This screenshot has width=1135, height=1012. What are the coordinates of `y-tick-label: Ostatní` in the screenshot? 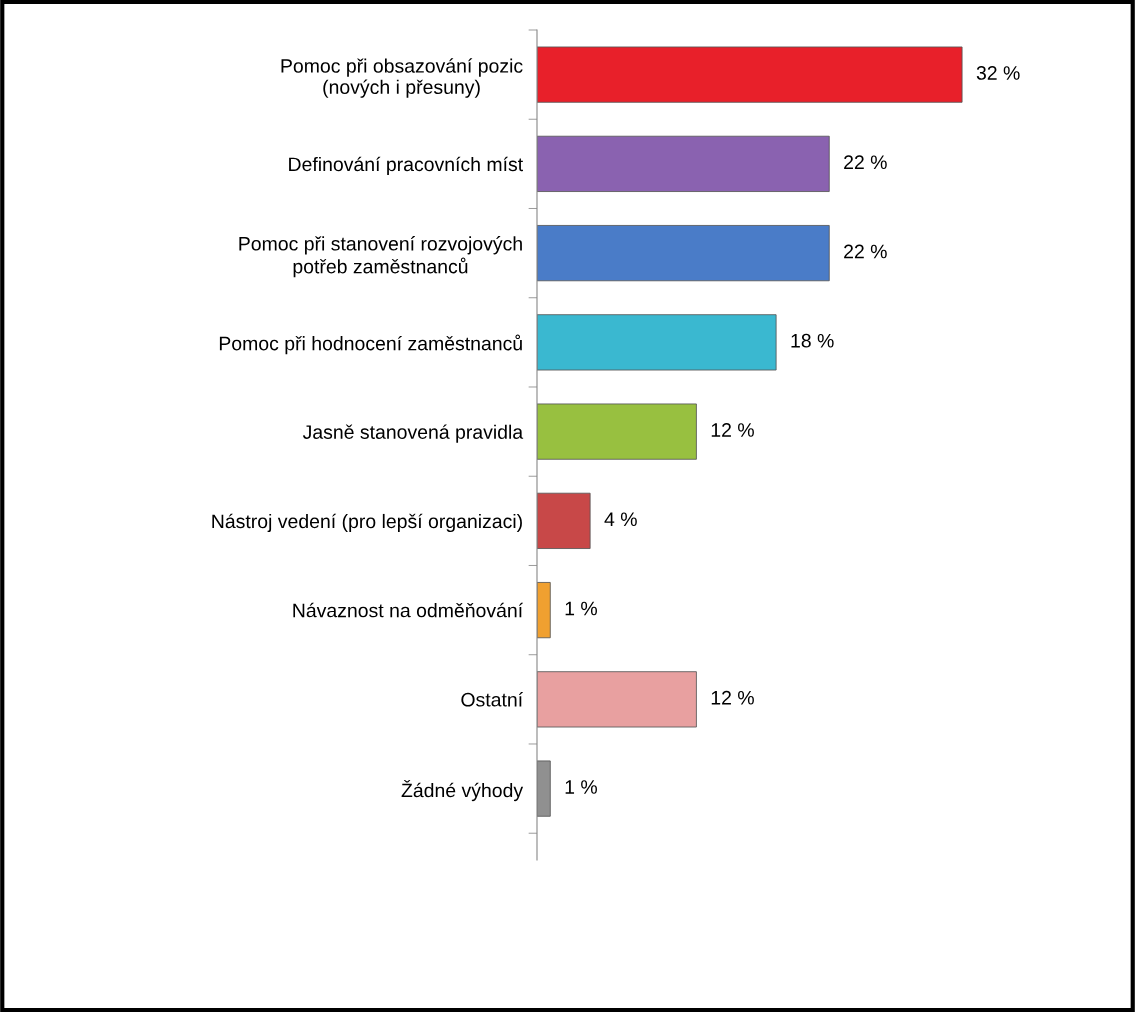 It's located at (492, 699).